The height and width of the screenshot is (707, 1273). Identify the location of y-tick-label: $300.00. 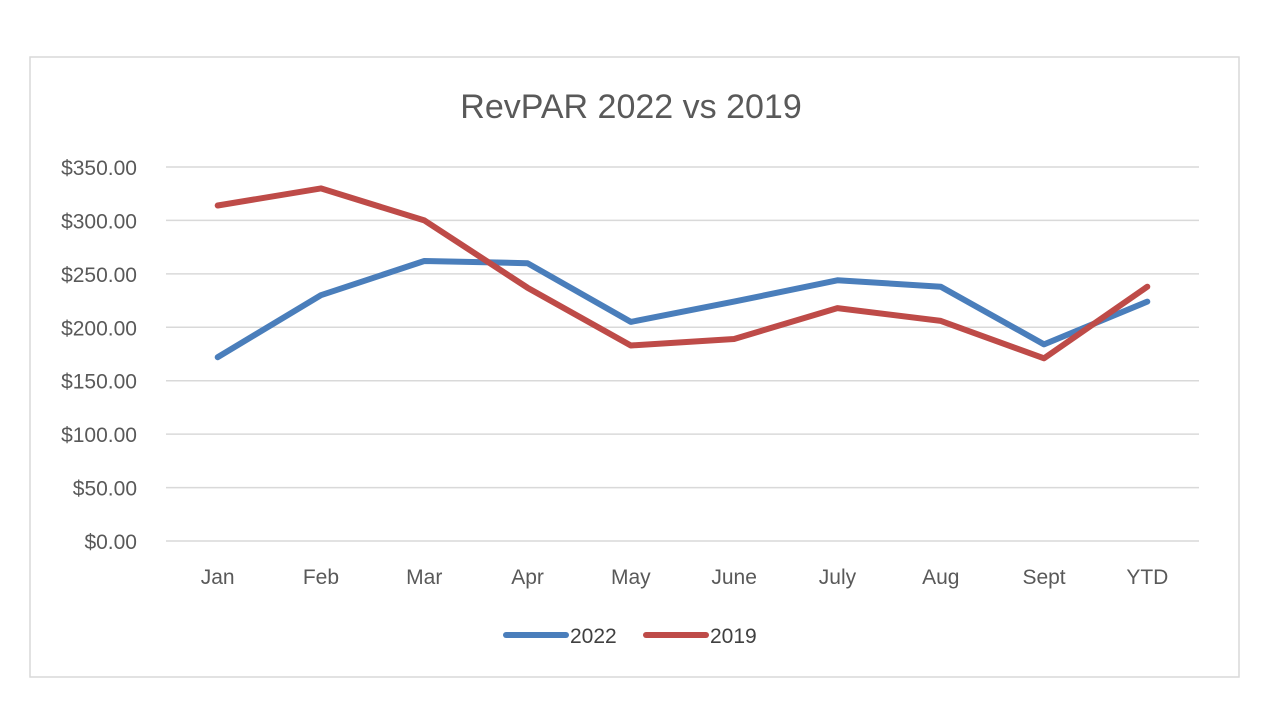
(99, 221).